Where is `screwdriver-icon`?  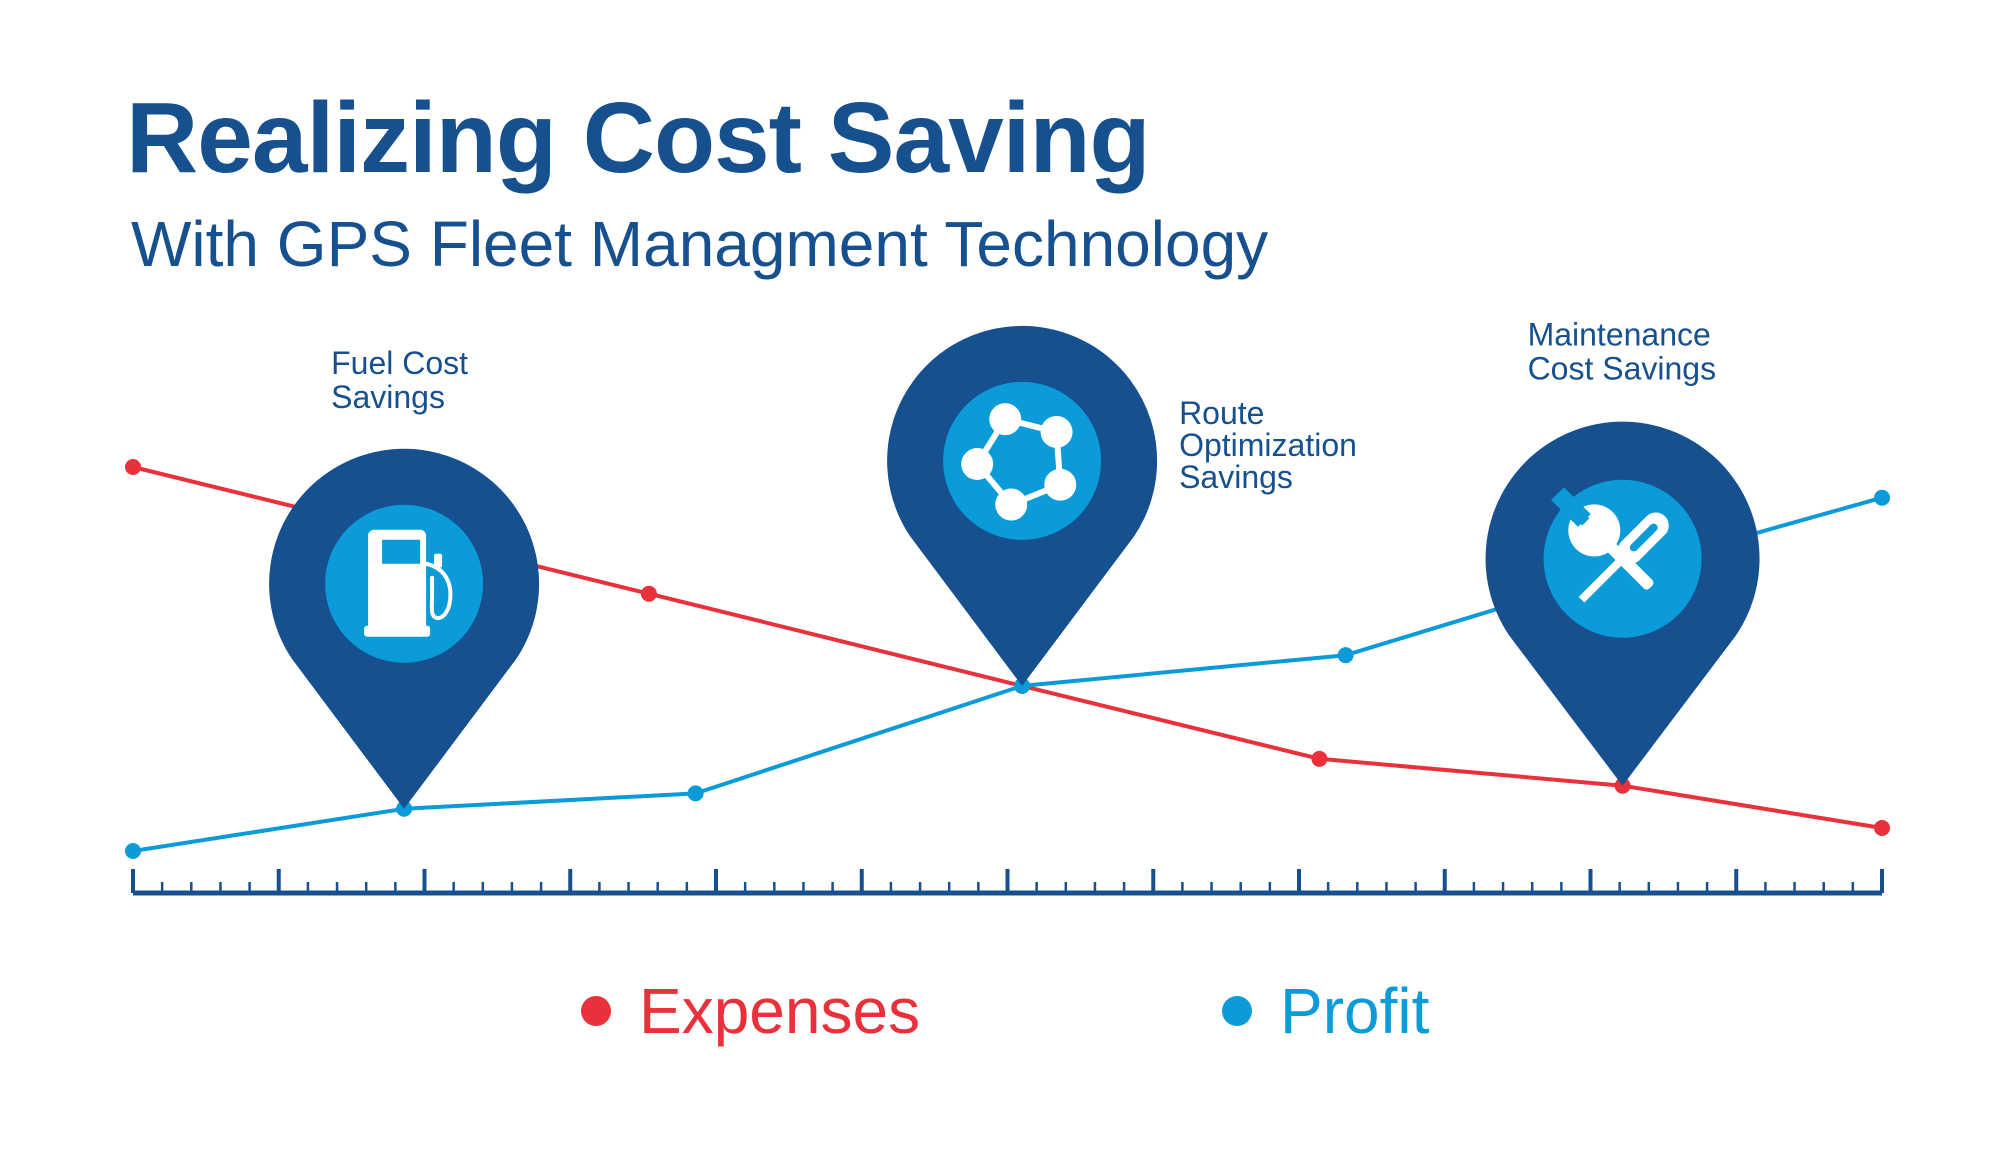
screwdriver-icon is located at coordinates (1623, 557).